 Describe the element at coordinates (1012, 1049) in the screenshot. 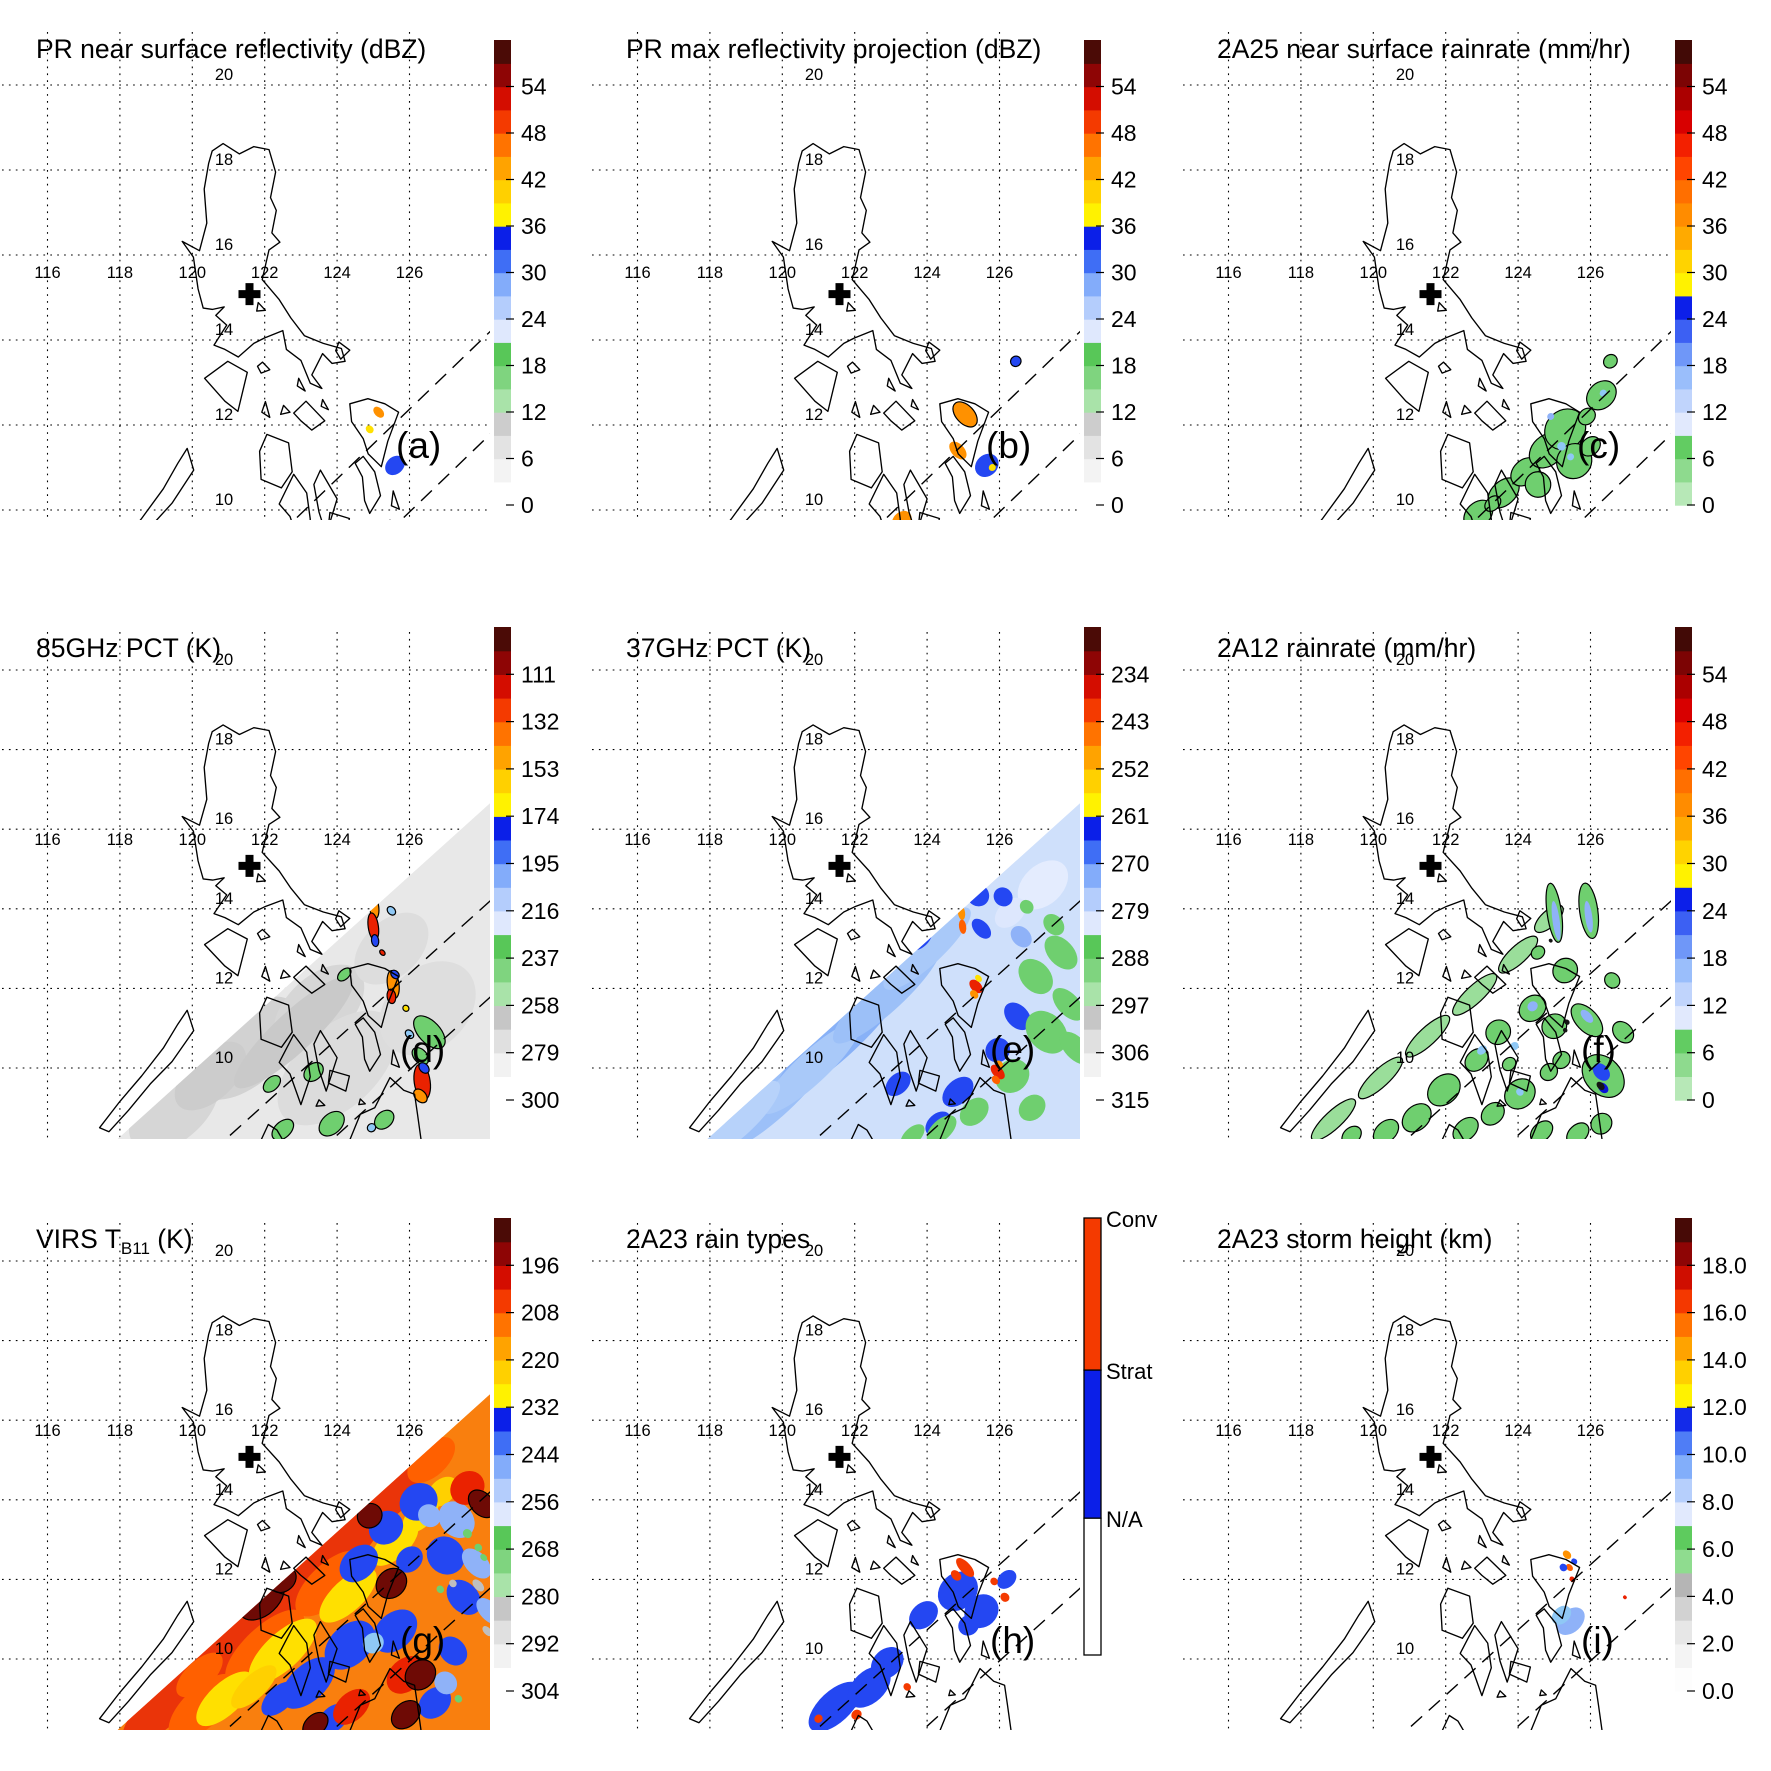

I see `panel-letter: (e)` at that location.